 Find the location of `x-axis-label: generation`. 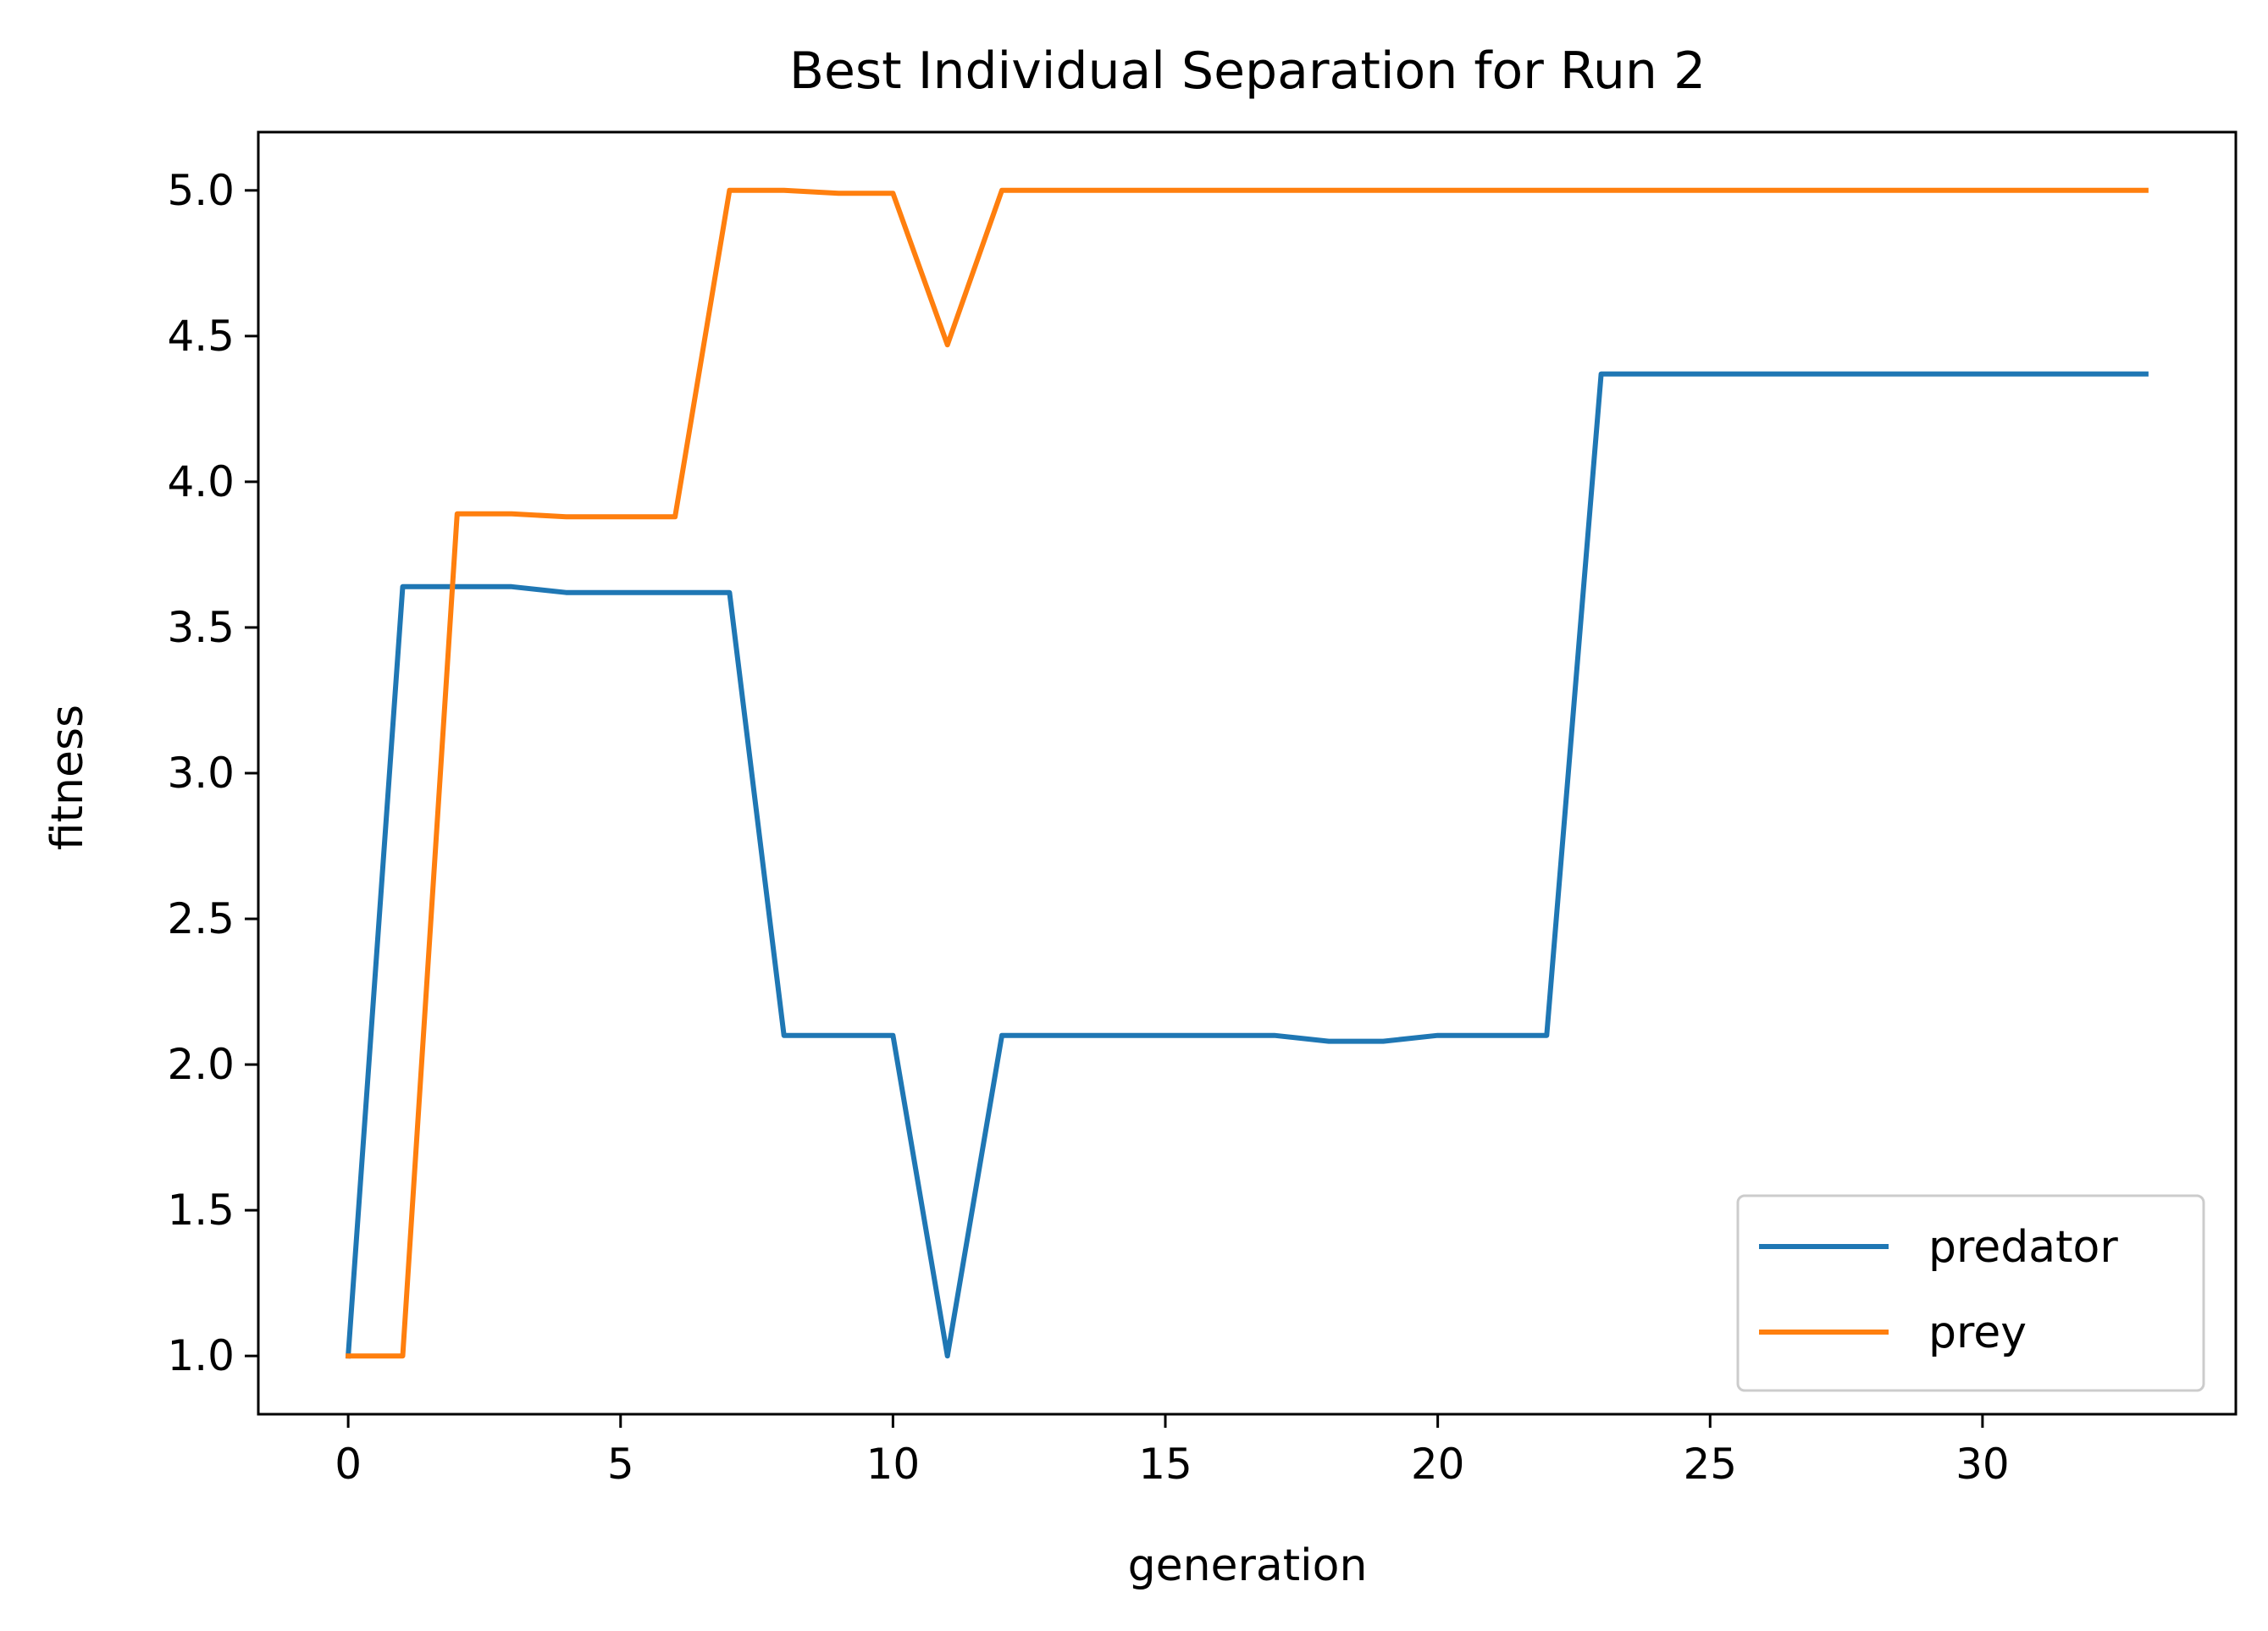

x-axis-label: generation is located at coordinates (1248, 1565).